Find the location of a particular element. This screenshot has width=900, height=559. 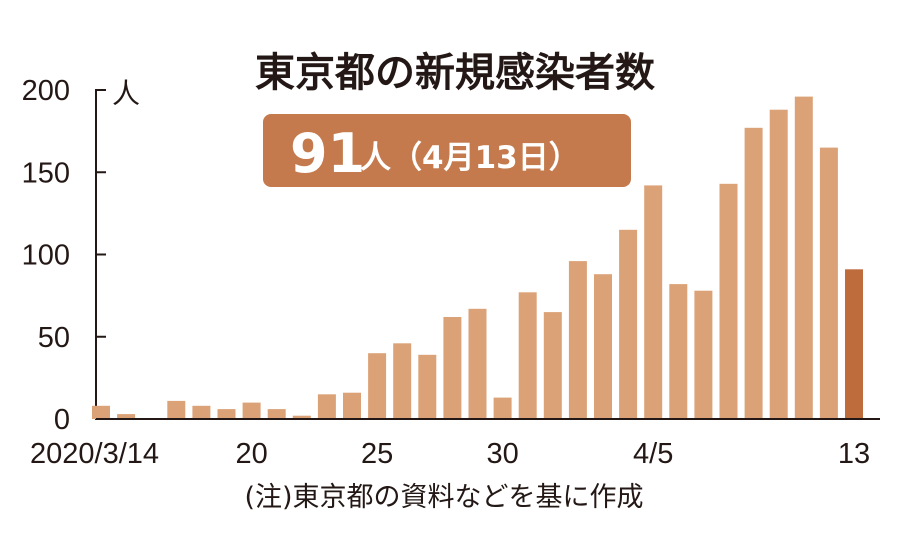

y-tick-label: 100 is located at coordinates (46, 256).